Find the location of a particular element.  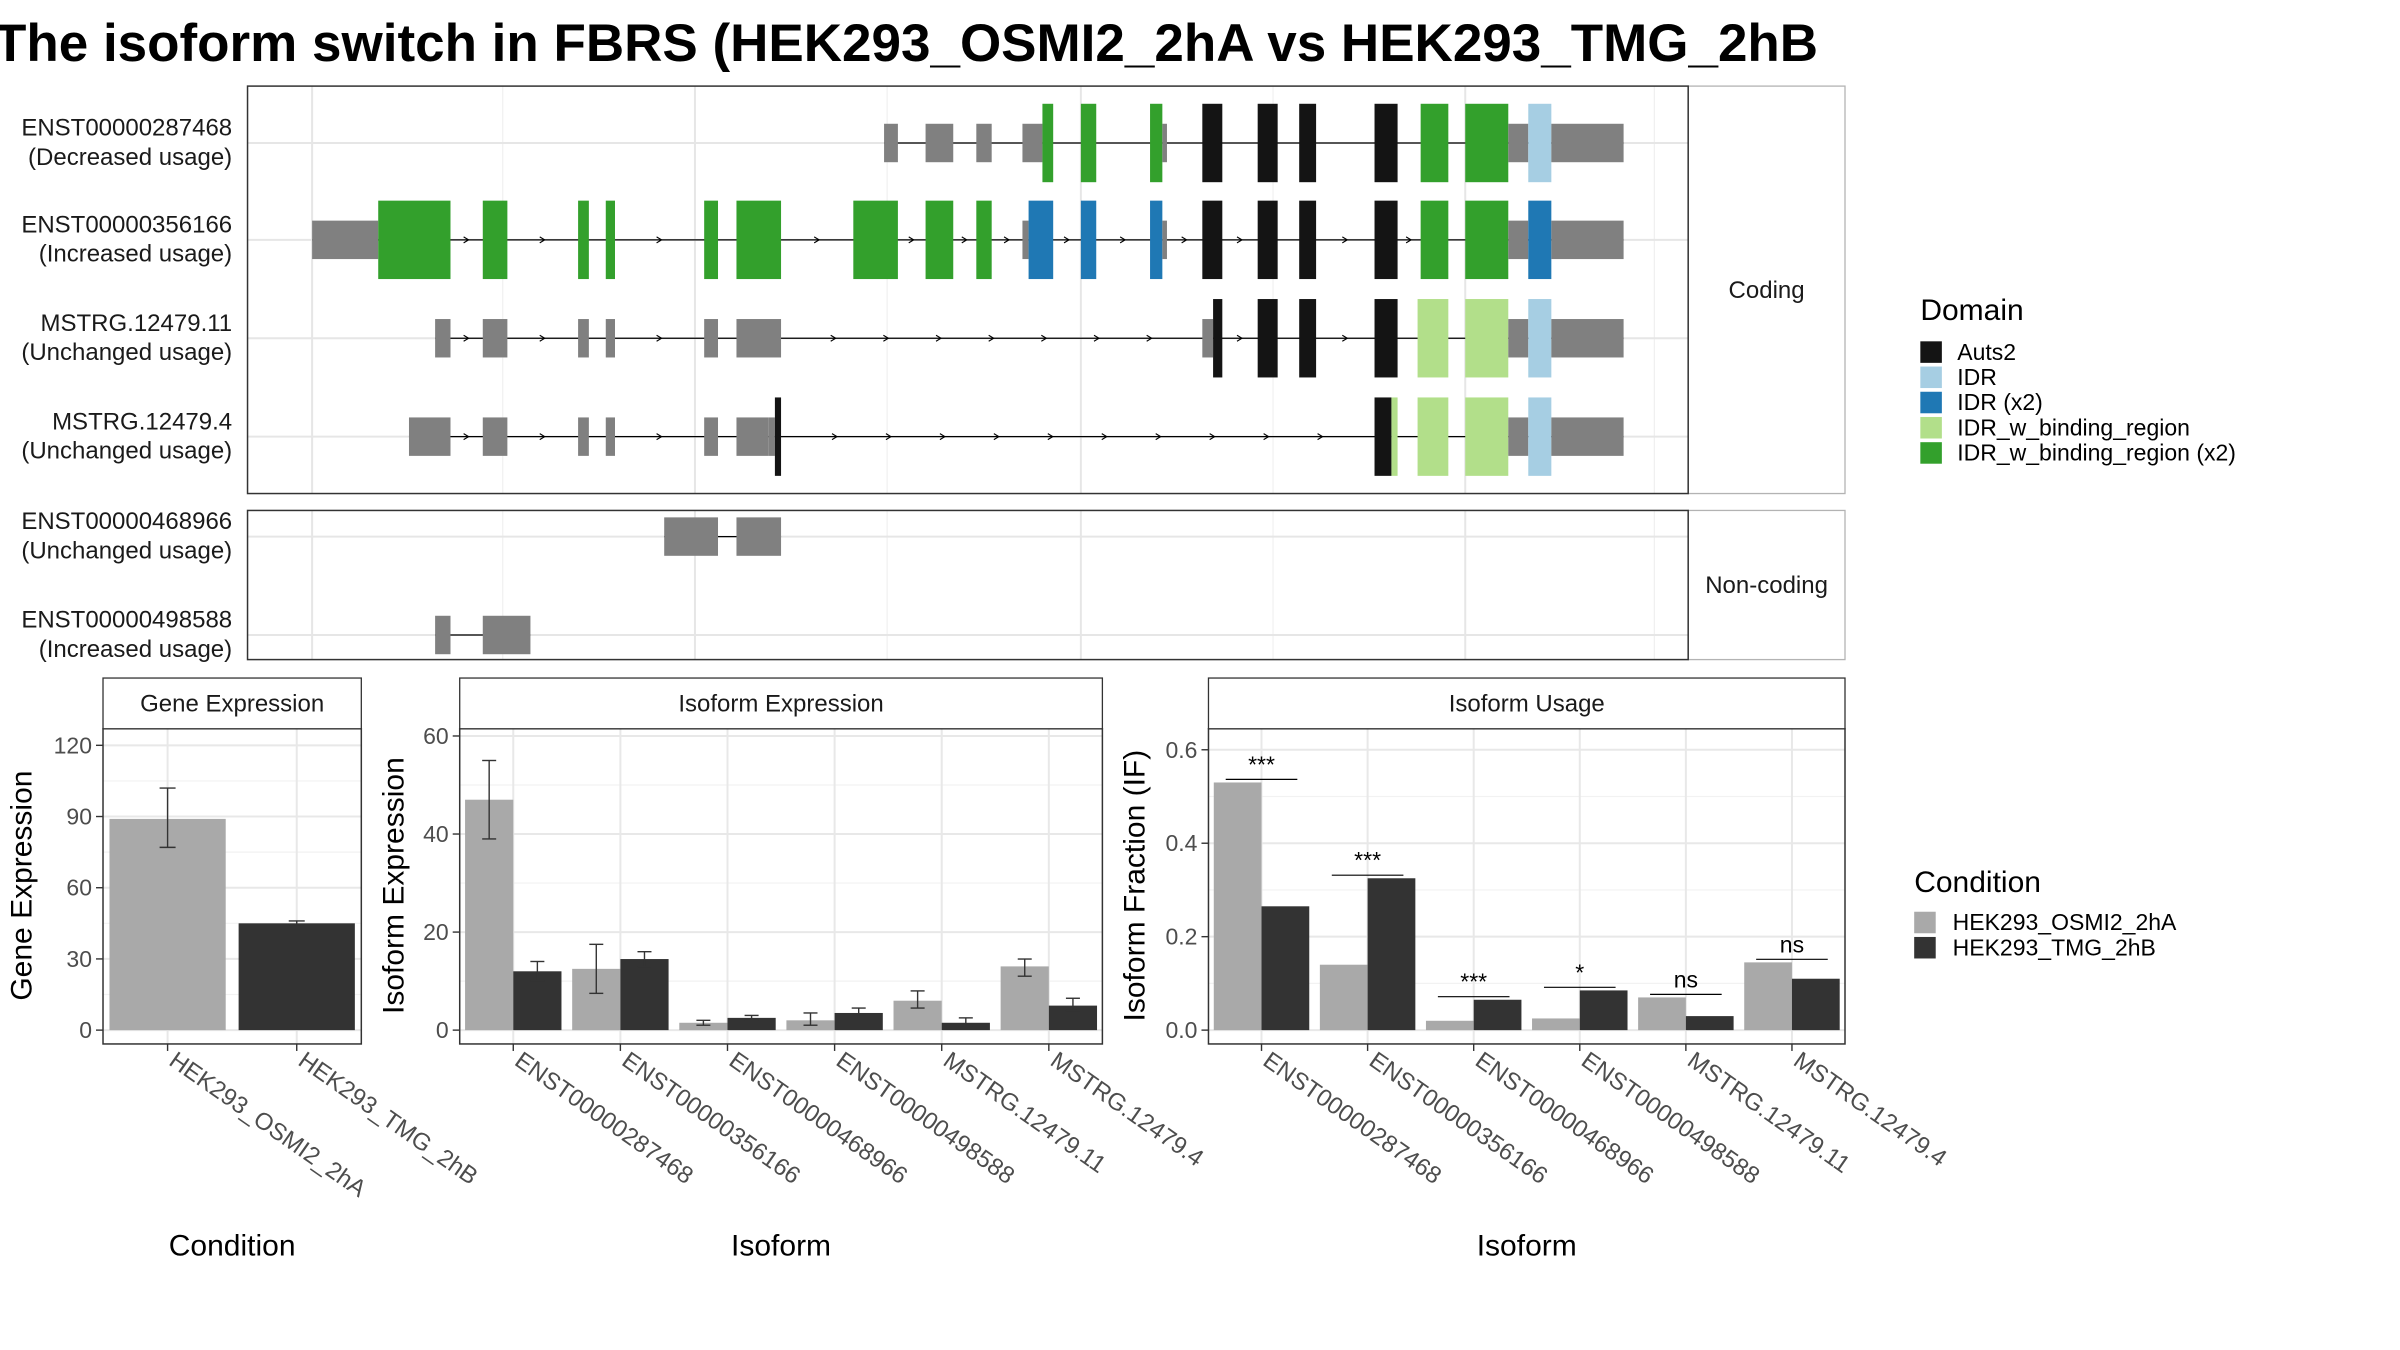

y-axis-title: Isoform Fraction (IF) is located at coordinates (1135, 886).